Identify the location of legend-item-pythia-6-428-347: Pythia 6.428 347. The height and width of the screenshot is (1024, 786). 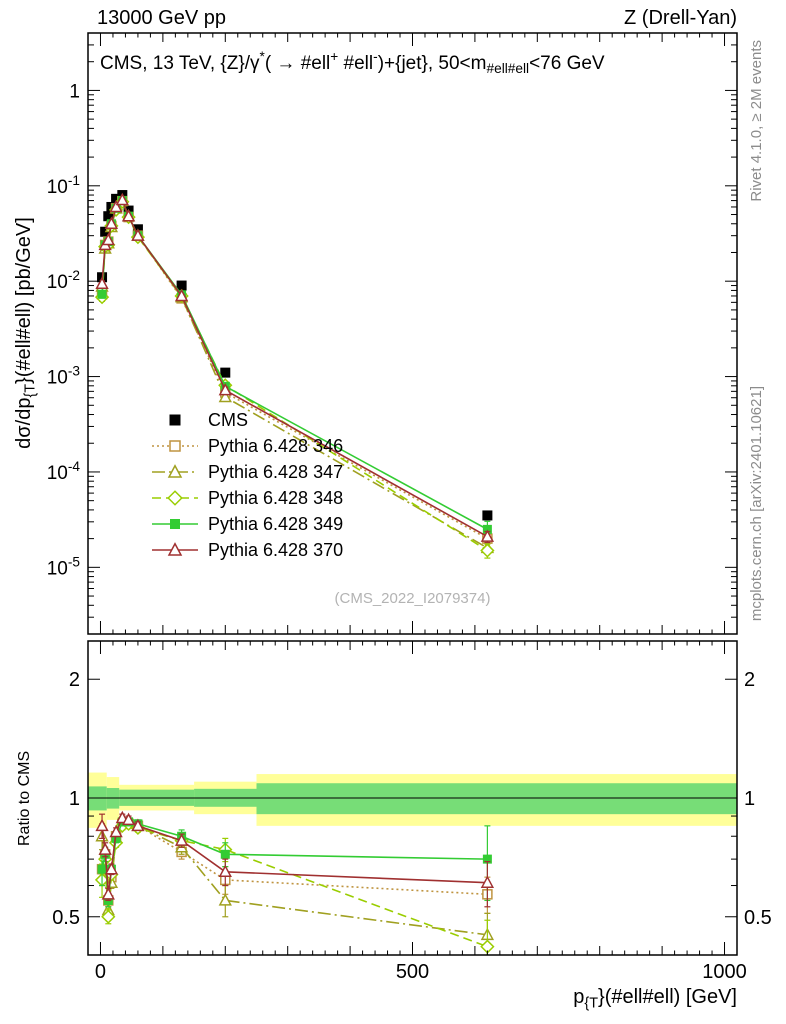
(247, 472).